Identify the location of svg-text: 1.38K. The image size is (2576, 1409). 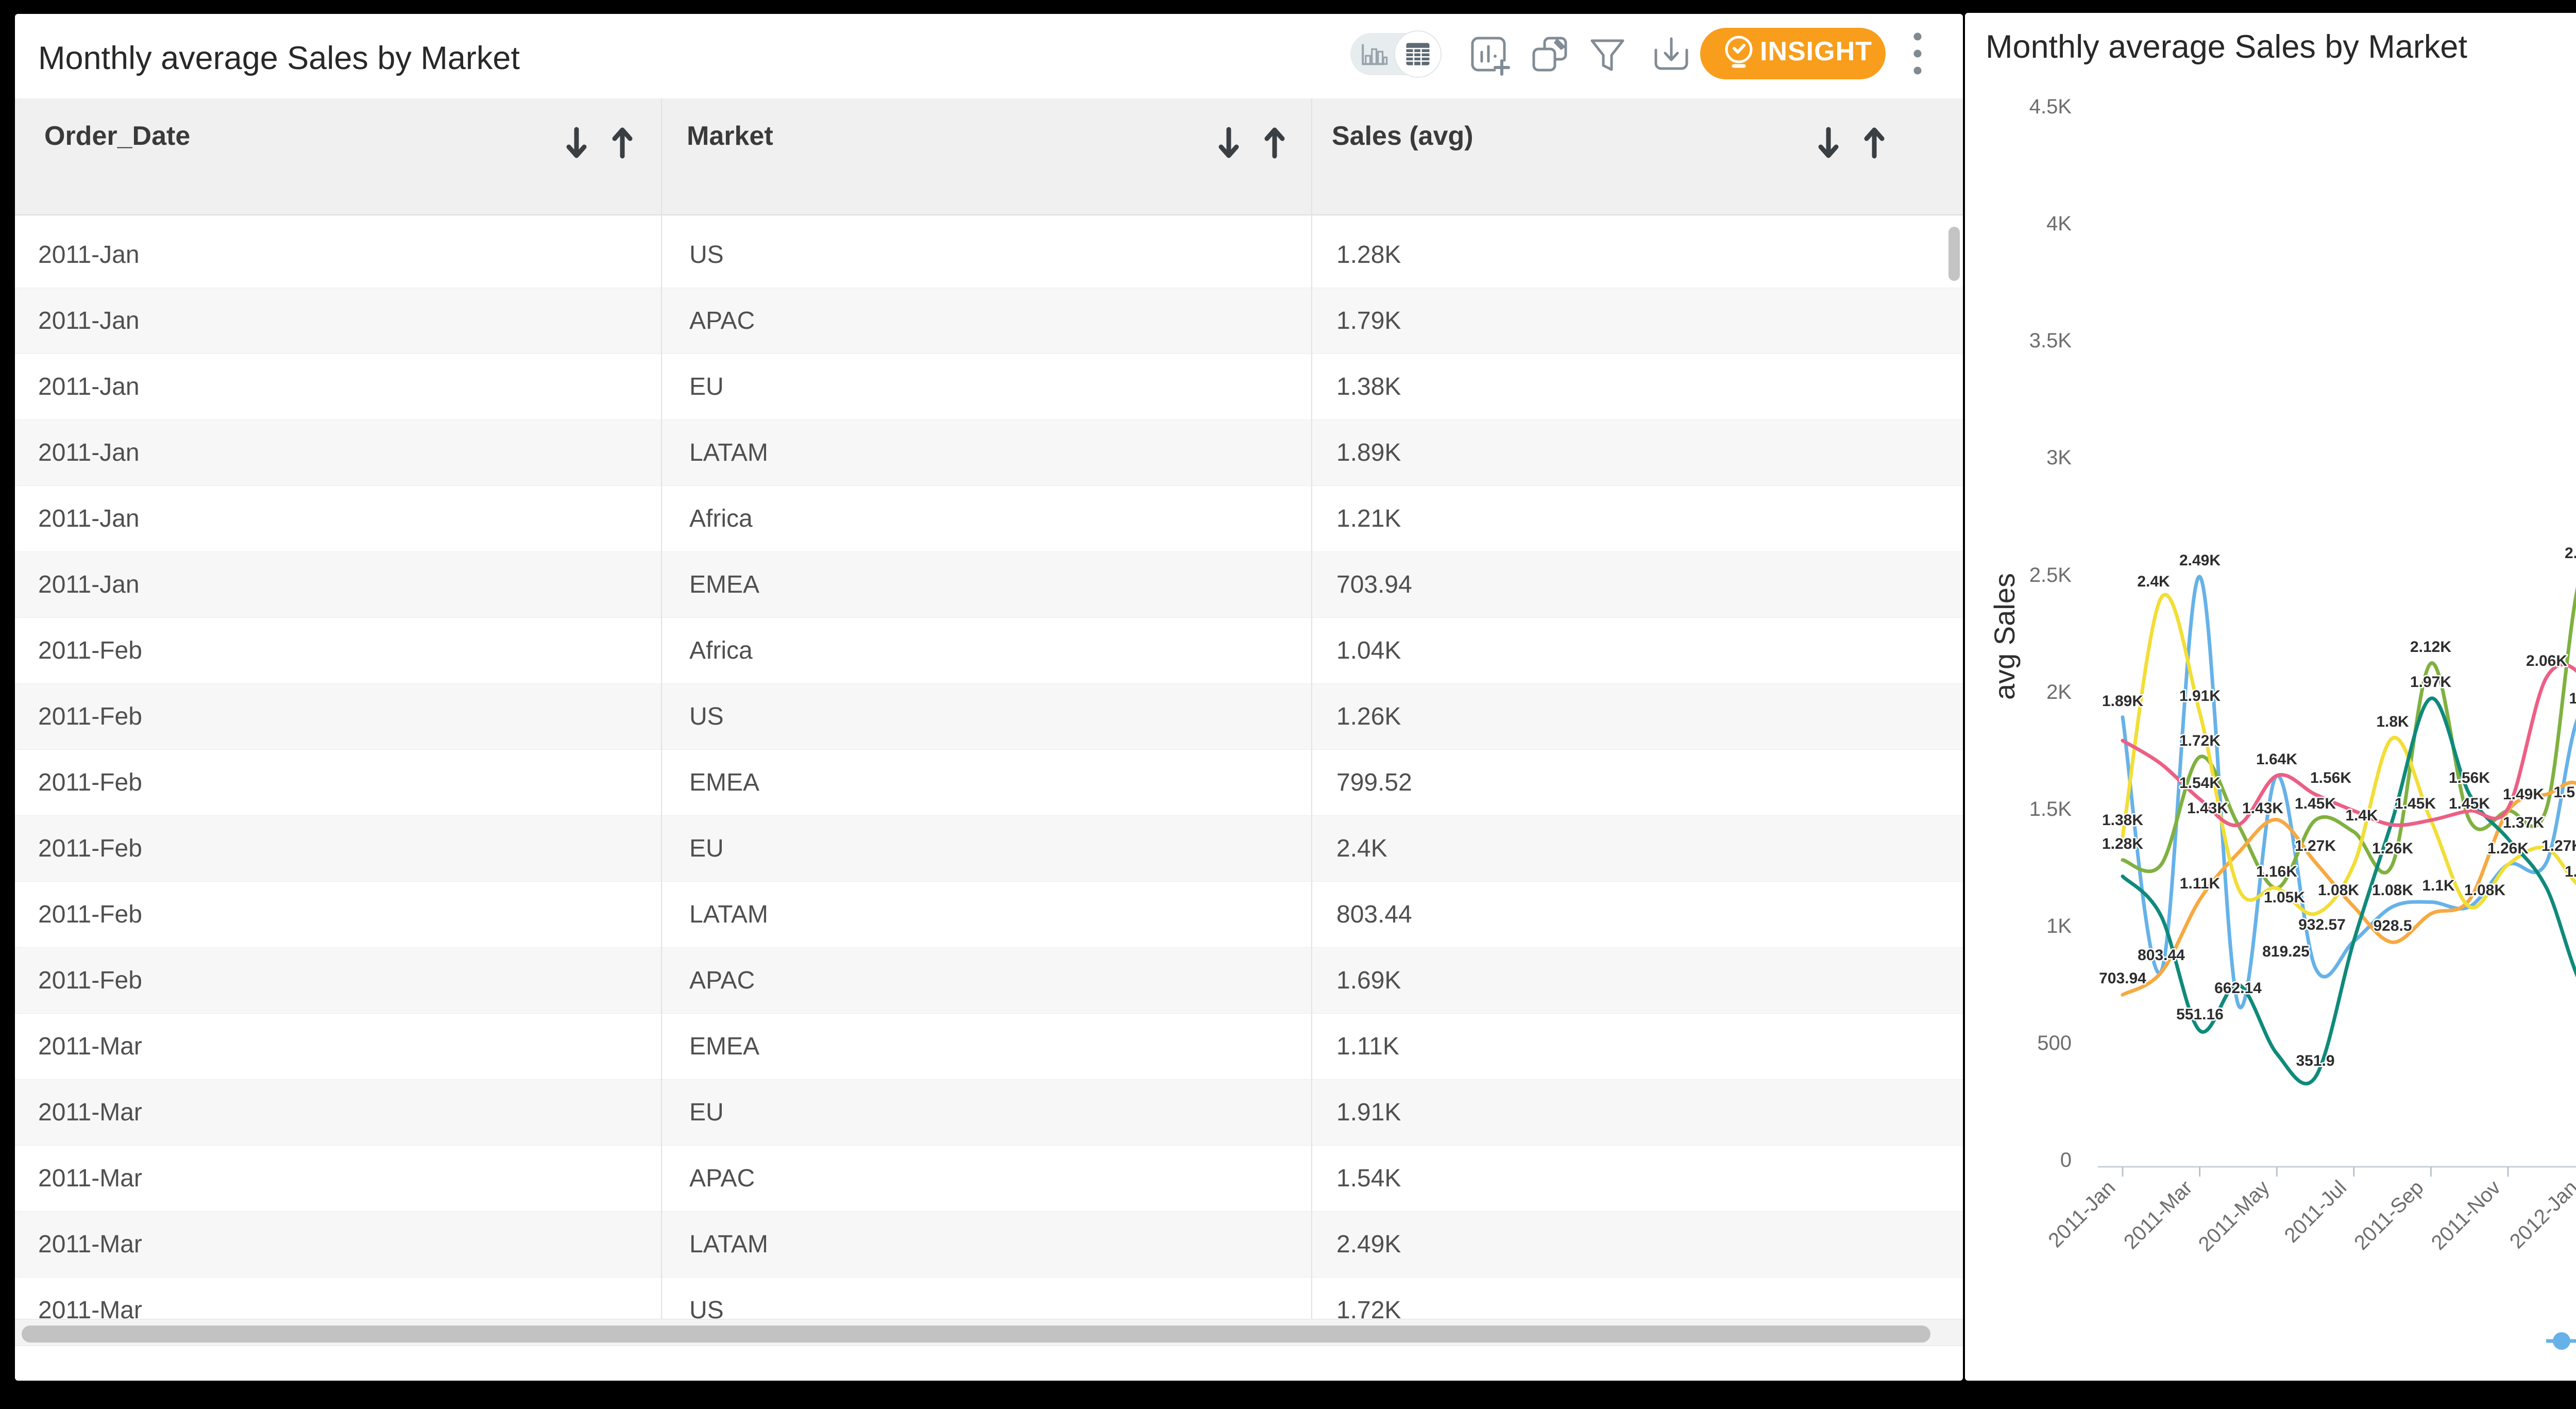
(2122, 820).